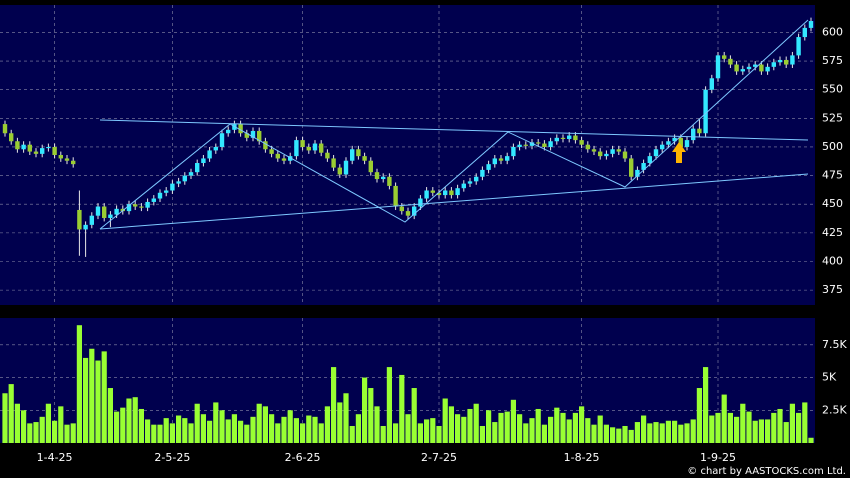  What do you see at coordinates (439, 457) in the screenshot?
I see `x-tick-label: 2-7-25` at bounding box center [439, 457].